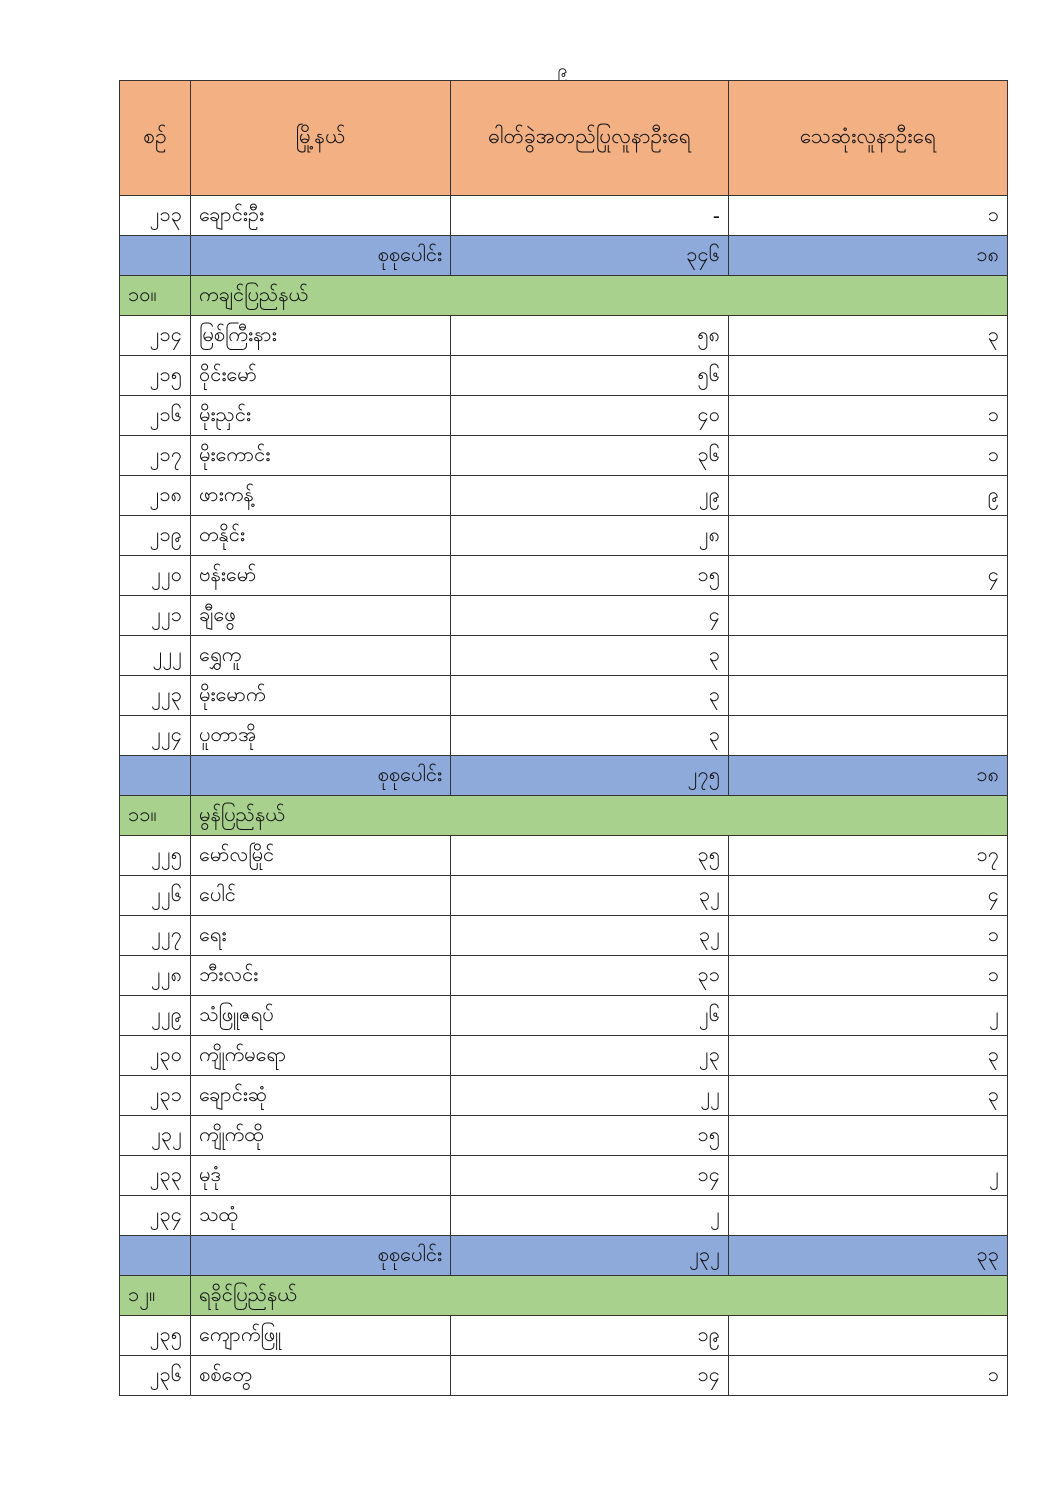 Image resolution: width=1062 pixels, height=1500 pixels. What do you see at coordinates (320, 575) in the screenshot?
I see `township-cell: ဗန်းမော်` at bounding box center [320, 575].